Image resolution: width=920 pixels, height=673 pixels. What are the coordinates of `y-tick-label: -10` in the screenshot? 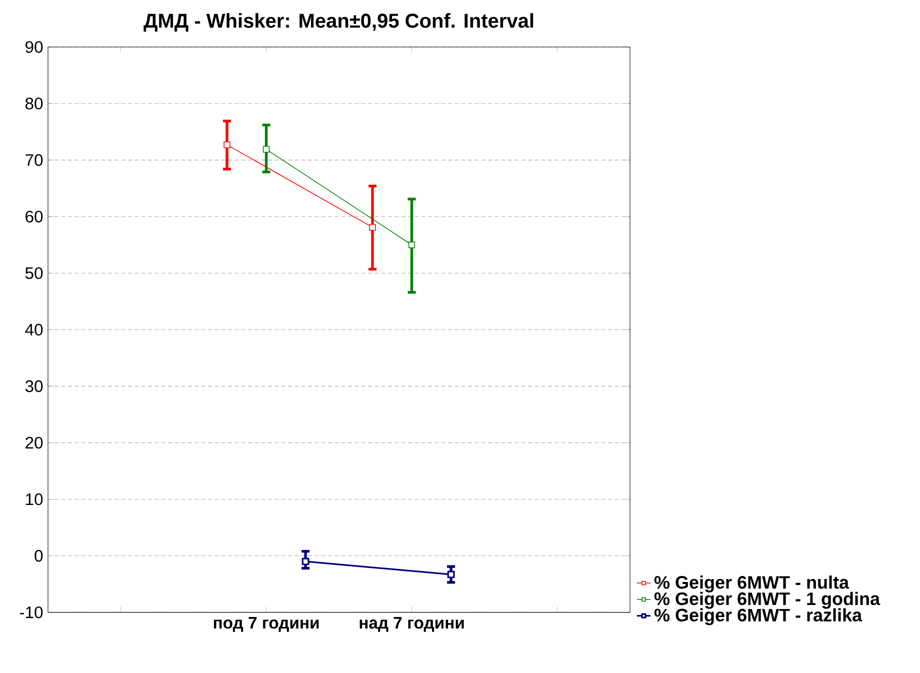 It's located at (31, 612).